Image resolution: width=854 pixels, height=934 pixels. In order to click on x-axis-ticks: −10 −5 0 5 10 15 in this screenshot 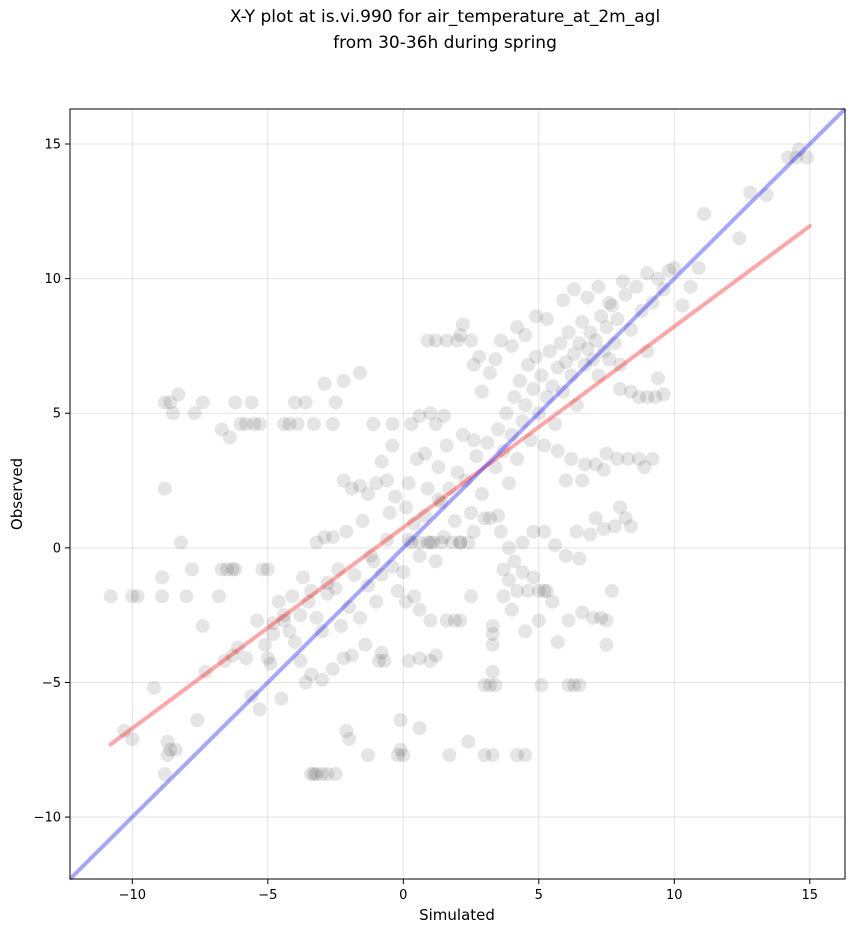, I will do `click(468, 891)`.